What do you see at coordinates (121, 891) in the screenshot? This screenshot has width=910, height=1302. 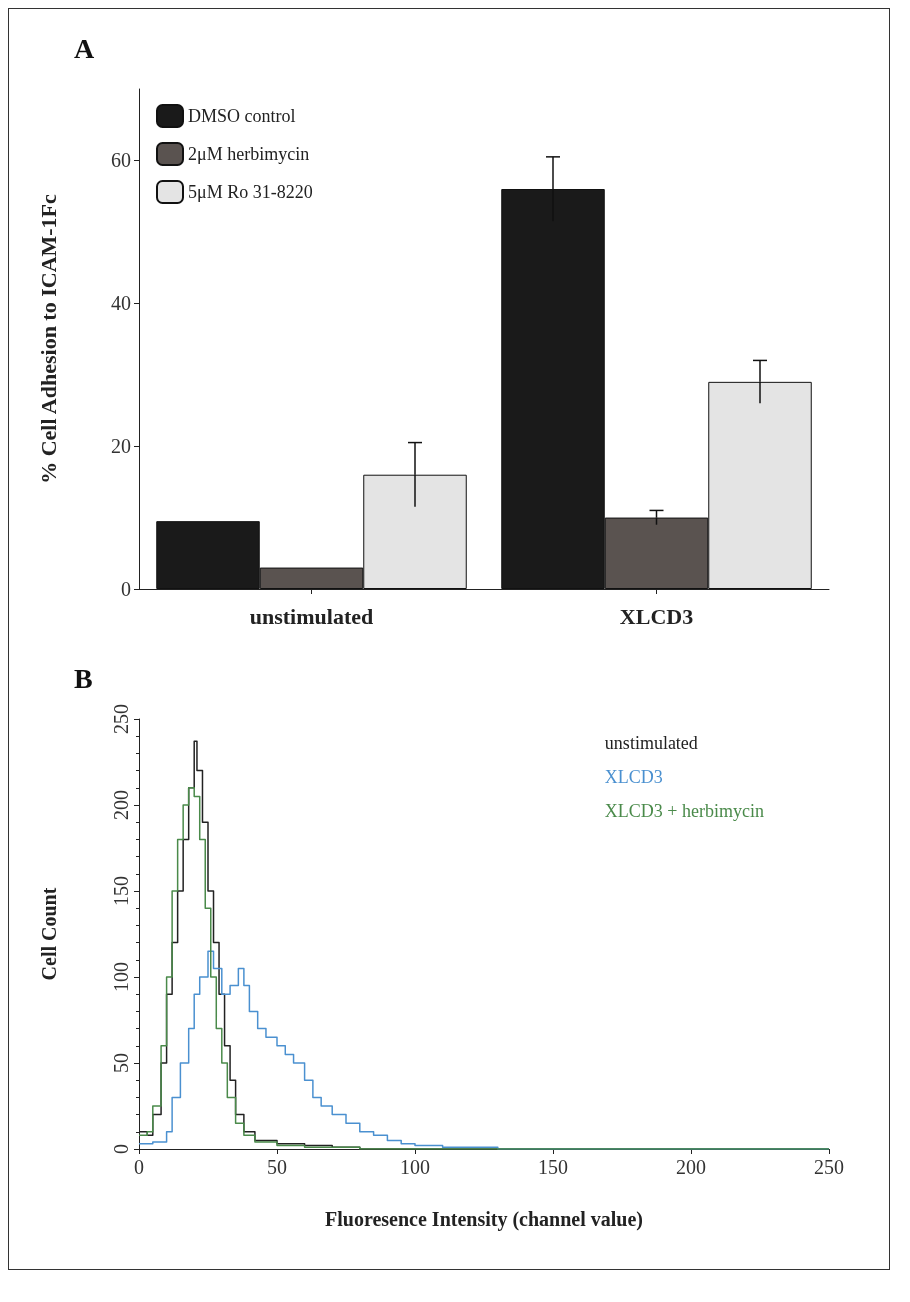 I see `y-tick-label: 150` at bounding box center [121, 891].